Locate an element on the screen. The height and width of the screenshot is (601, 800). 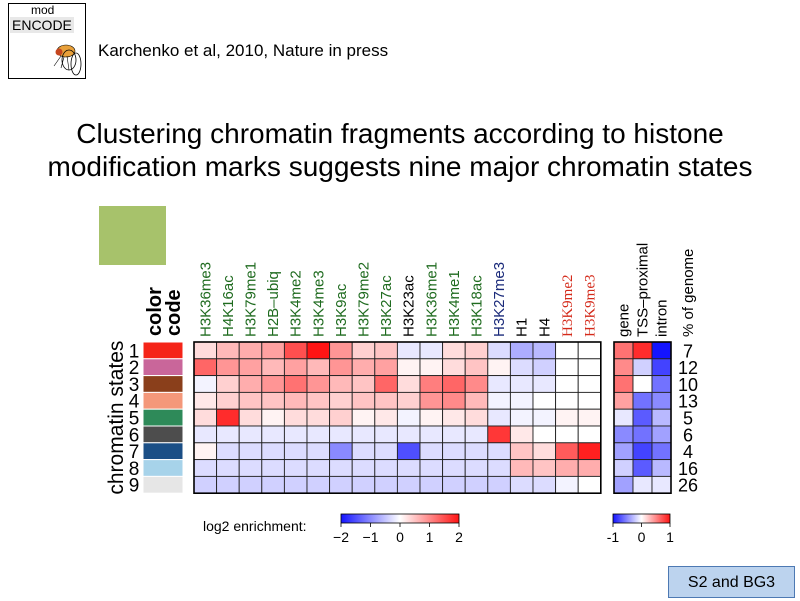
legend-tick-label: 2 is located at coordinates (459, 537).